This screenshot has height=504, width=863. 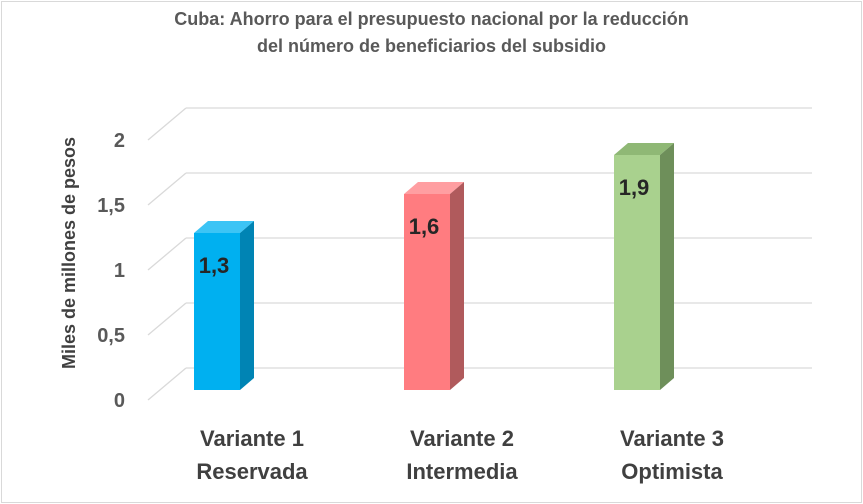 I want to click on y-tick-label: 1, so click(x=119, y=271).